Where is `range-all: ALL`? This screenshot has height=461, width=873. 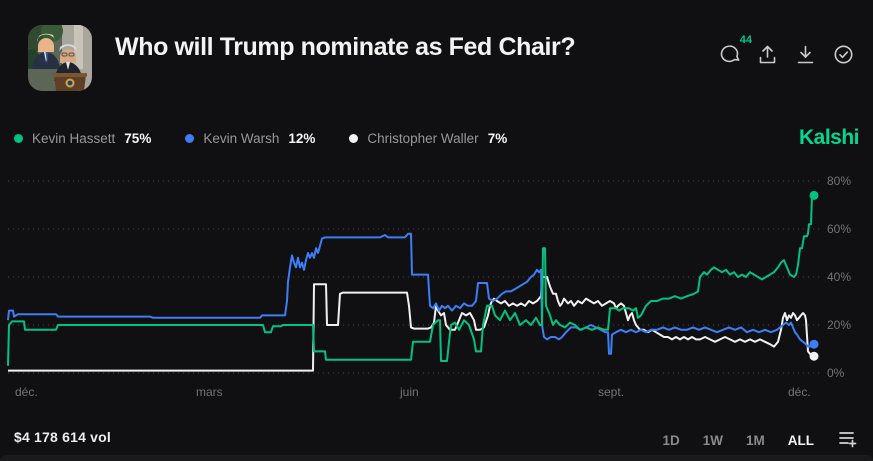
range-all: ALL is located at coordinates (800, 440).